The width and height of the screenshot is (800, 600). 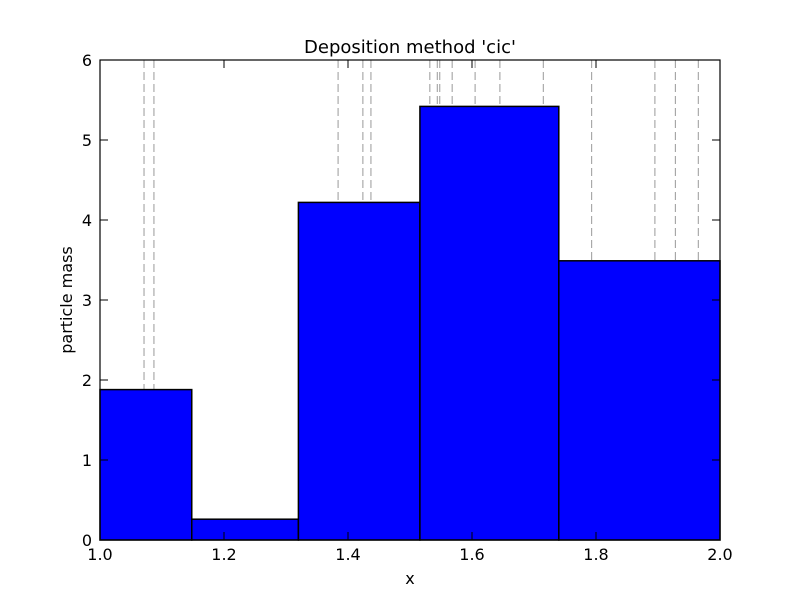 What do you see at coordinates (87, 220) in the screenshot?
I see `y-tick-label: 4` at bounding box center [87, 220].